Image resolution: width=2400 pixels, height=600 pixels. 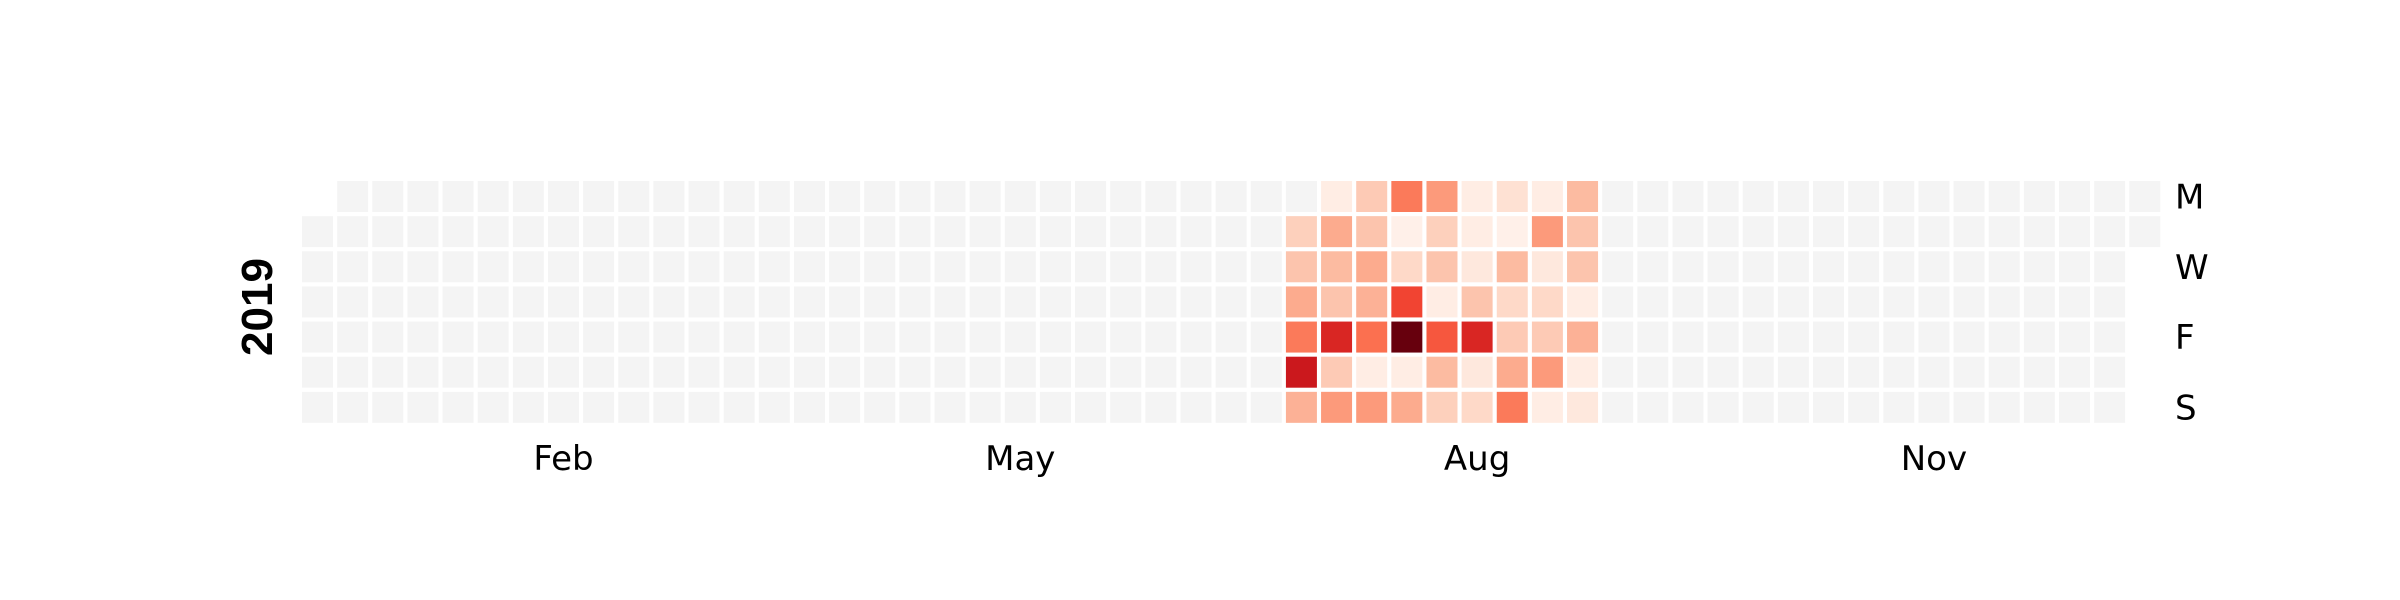 I want to click on weekday-label: W, so click(x=2192, y=268).